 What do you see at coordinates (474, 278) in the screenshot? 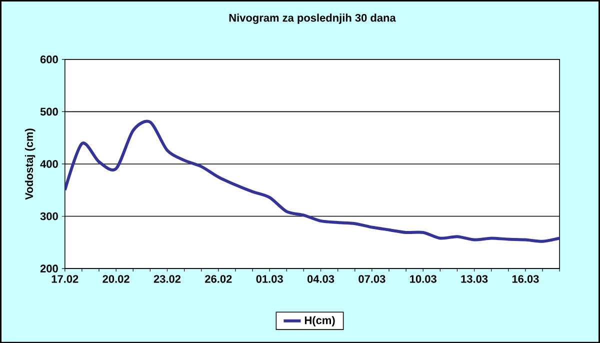
I see `x-tick-label: 13.03` at bounding box center [474, 278].